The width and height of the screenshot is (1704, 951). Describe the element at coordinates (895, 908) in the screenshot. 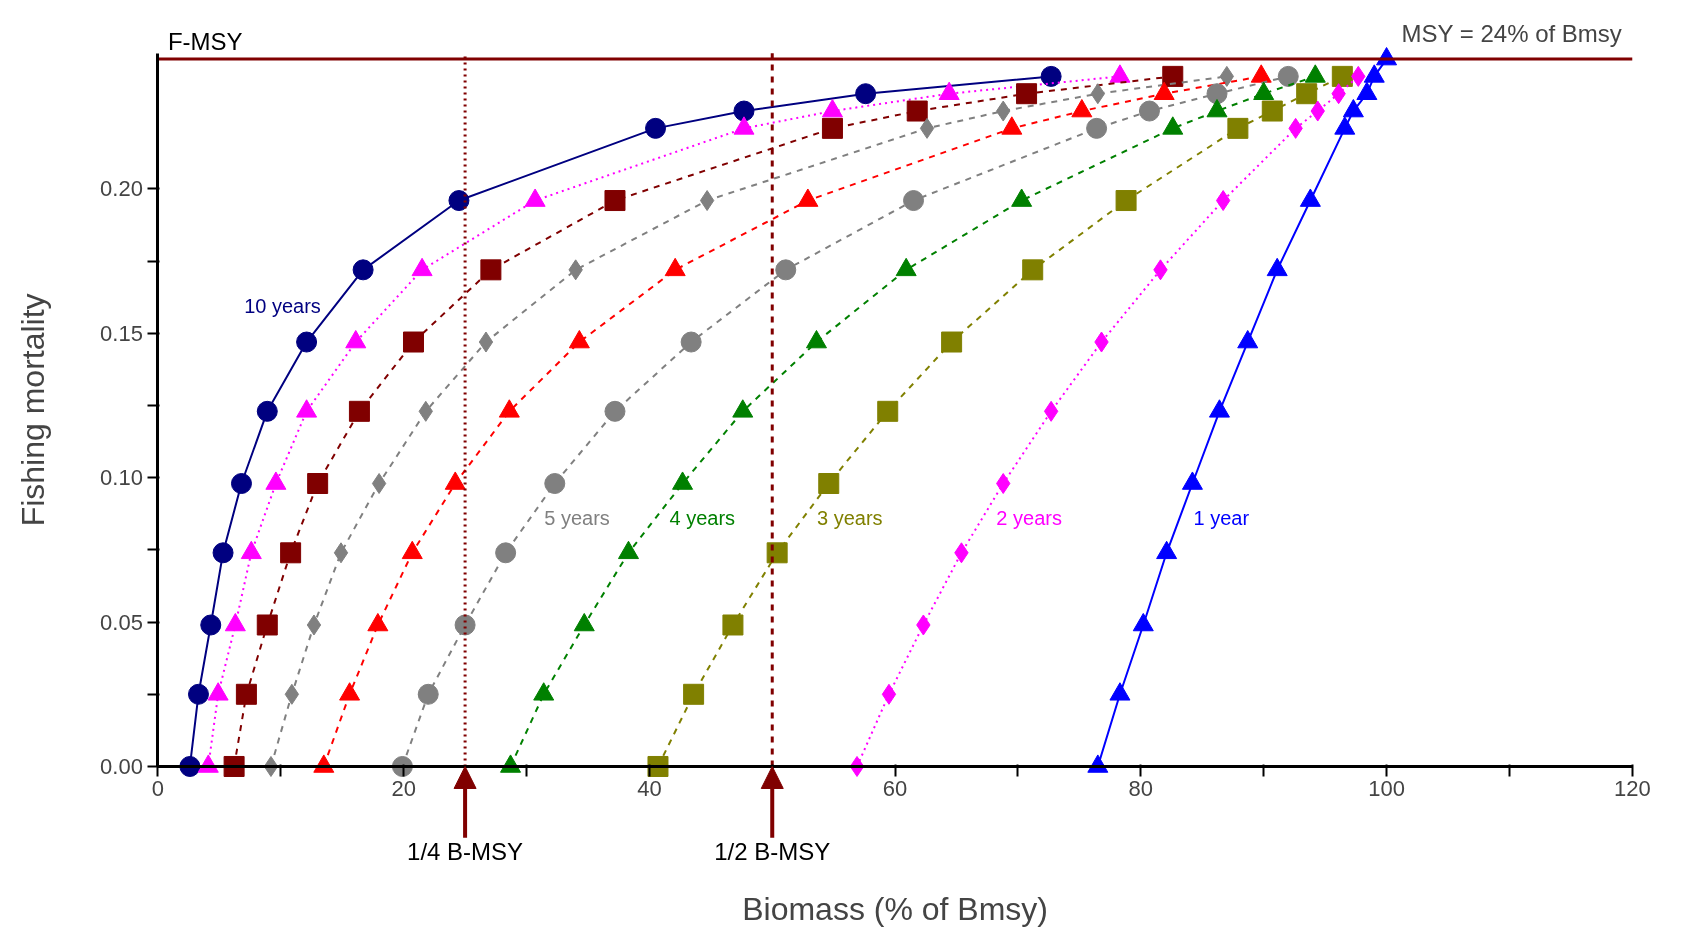

I see `x-axis-title: Biomass (% of Bmsy)` at that location.